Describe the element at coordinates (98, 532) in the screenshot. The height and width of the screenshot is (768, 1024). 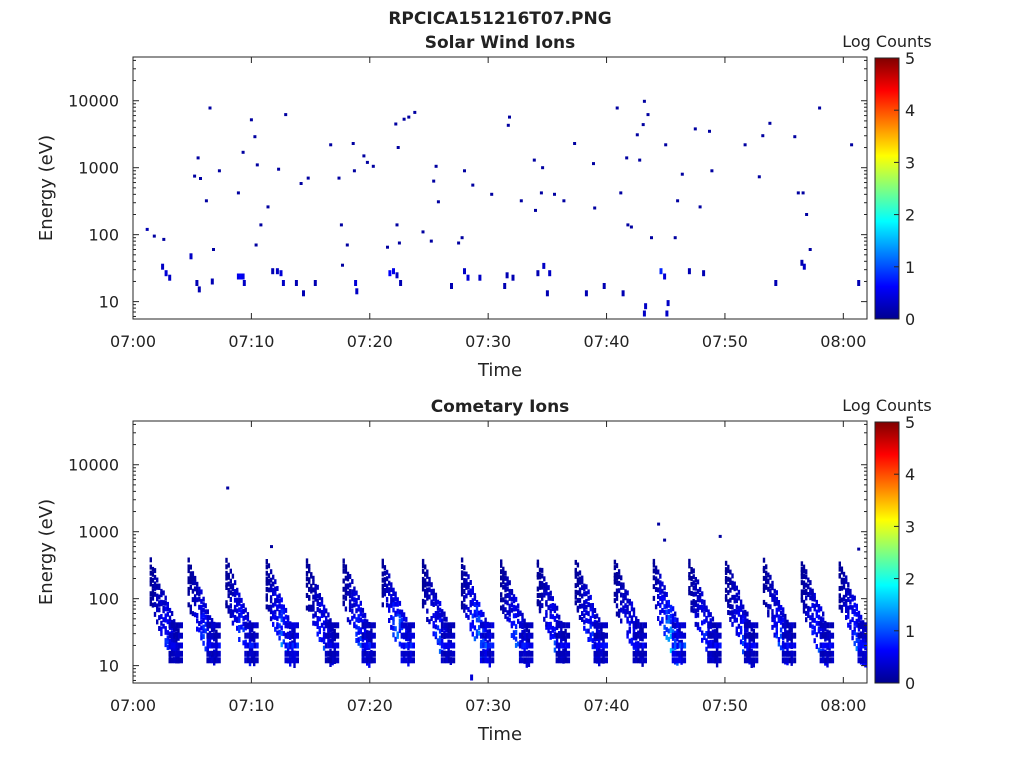
I see `y-tick-label: 1000` at that location.